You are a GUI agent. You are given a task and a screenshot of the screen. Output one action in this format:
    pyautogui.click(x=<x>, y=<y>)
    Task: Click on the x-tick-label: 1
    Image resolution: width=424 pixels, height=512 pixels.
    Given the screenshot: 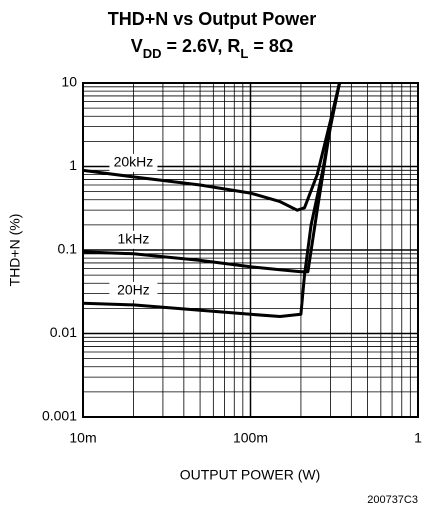 What is the action you would take?
    pyautogui.click(x=418, y=438)
    